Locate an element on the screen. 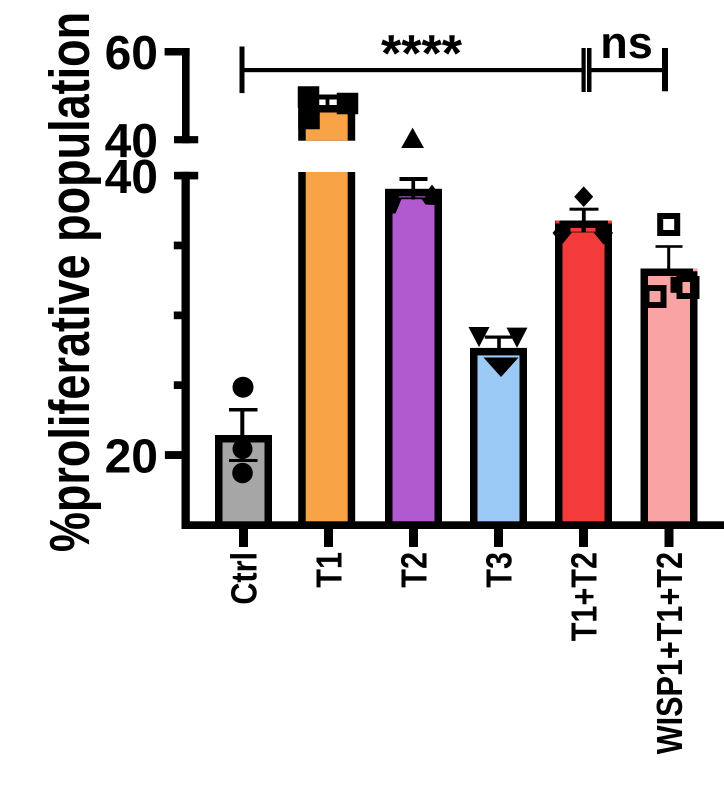  svg-text: T2 is located at coordinates (415, 570).